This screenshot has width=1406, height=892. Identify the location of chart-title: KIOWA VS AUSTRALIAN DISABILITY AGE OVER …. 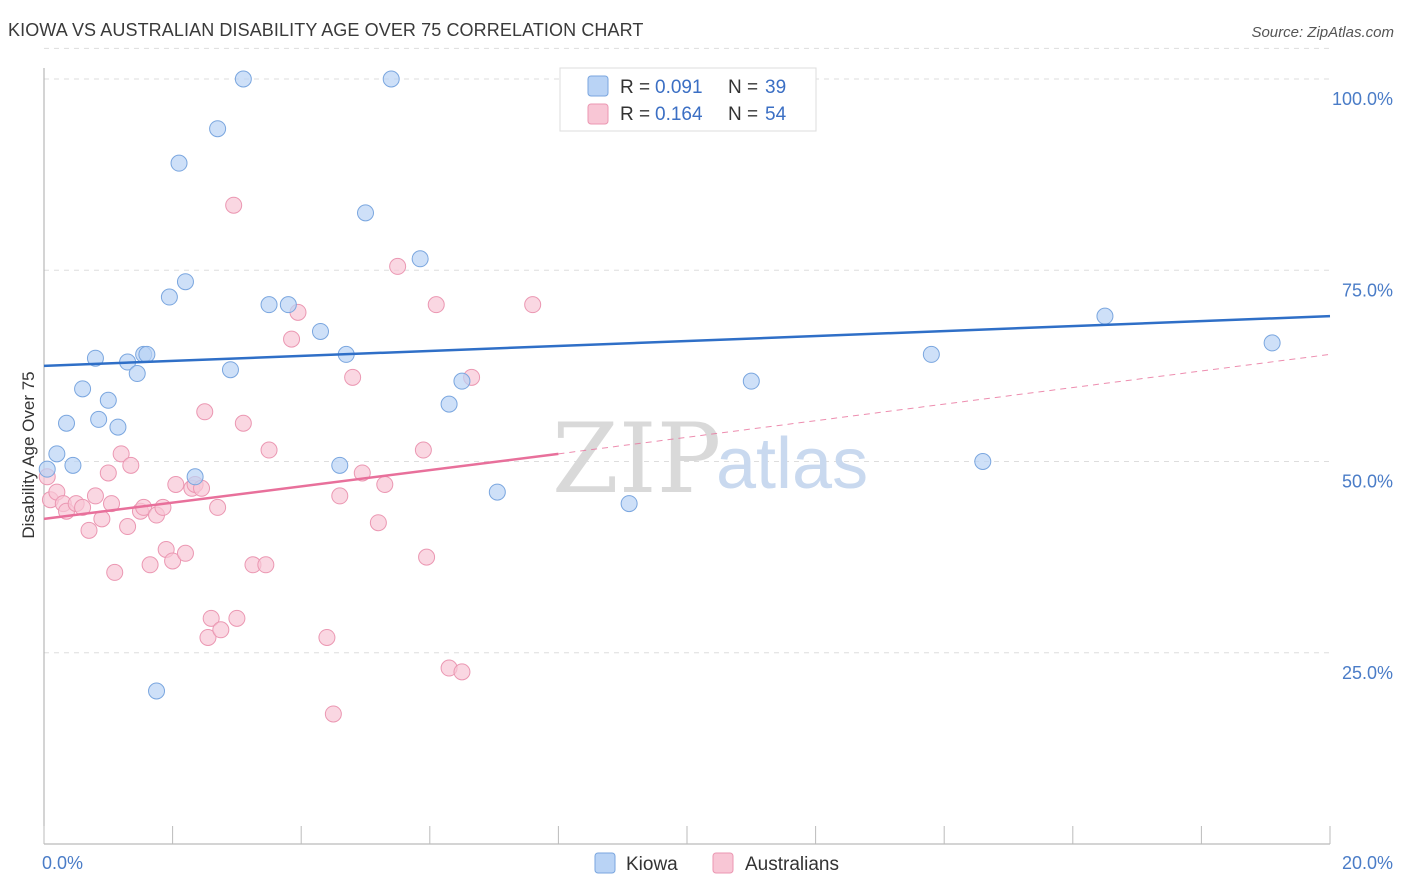
(326, 30).